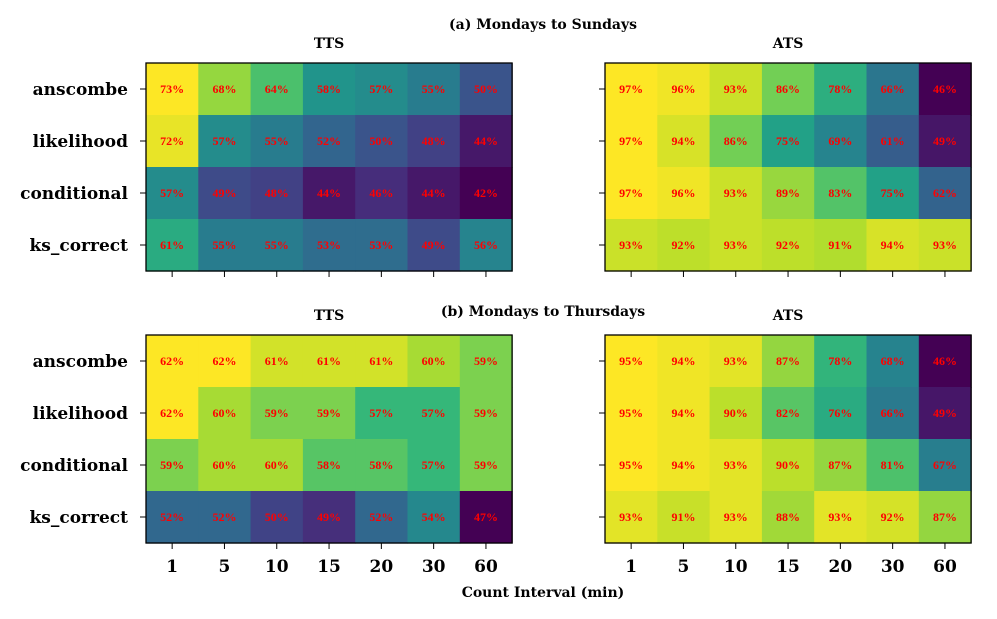  What do you see at coordinates (945, 567) in the screenshot?
I see `x-tick-label: 60` at bounding box center [945, 567].